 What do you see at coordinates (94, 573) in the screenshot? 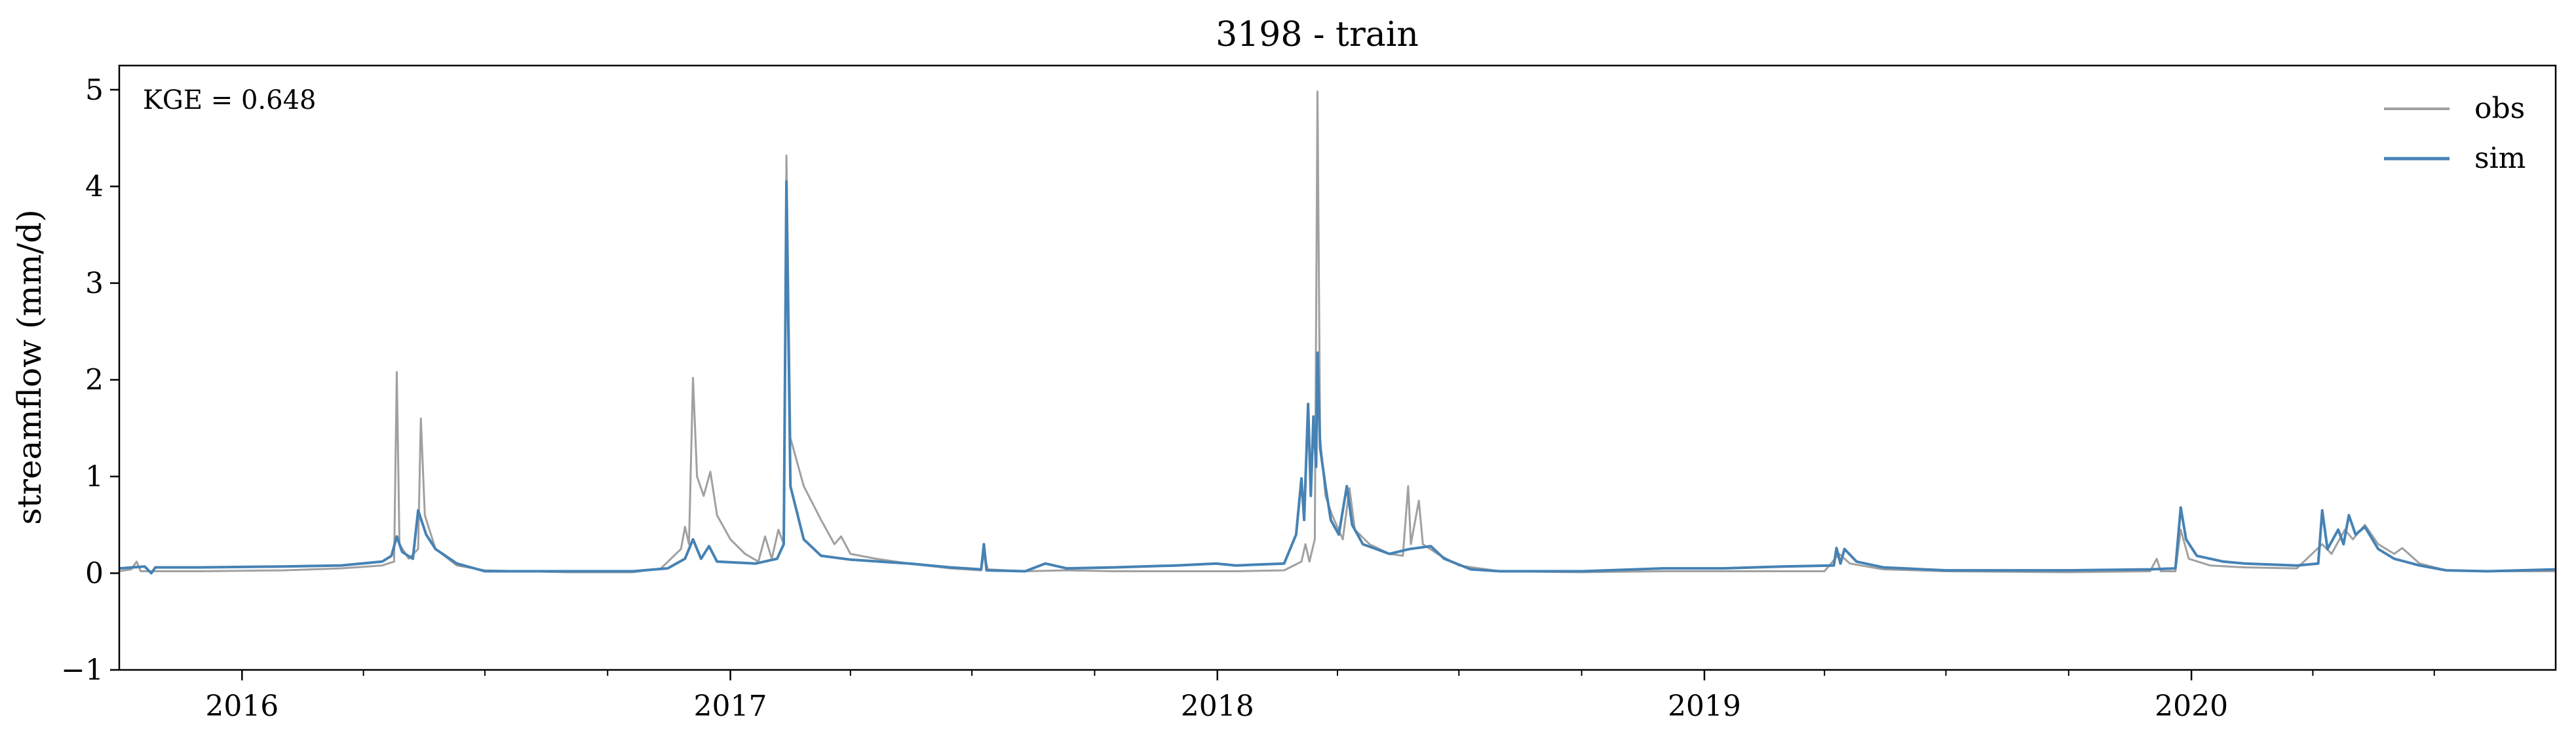
I see `y-tick-label: 0` at bounding box center [94, 573].